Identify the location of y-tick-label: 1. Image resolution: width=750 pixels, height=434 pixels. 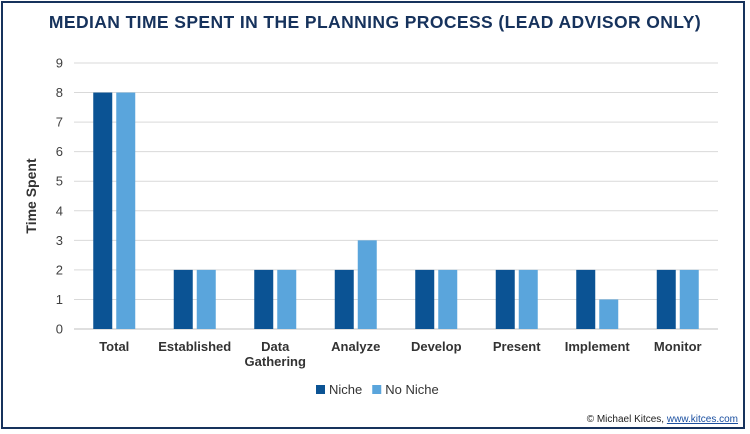
(59, 299).